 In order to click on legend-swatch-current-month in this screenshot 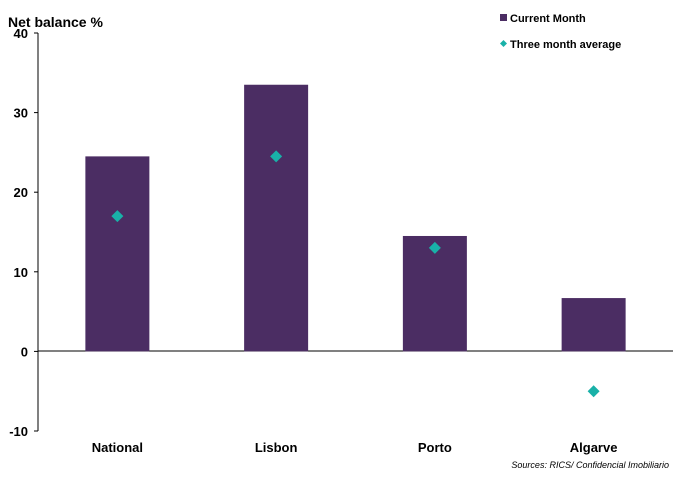, I will do `click(503, 17)`.